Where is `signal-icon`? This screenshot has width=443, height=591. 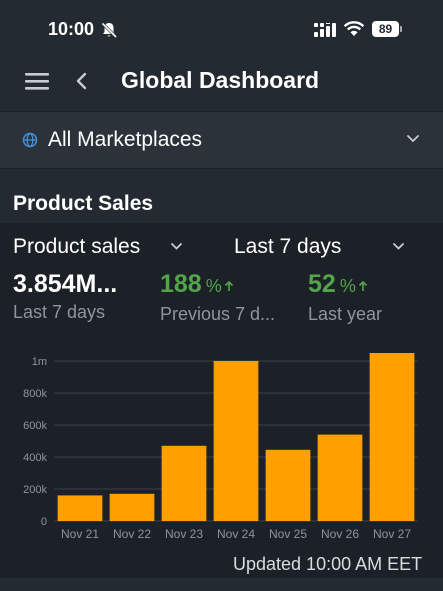 signal-icon is located at coordinates (325, 30).